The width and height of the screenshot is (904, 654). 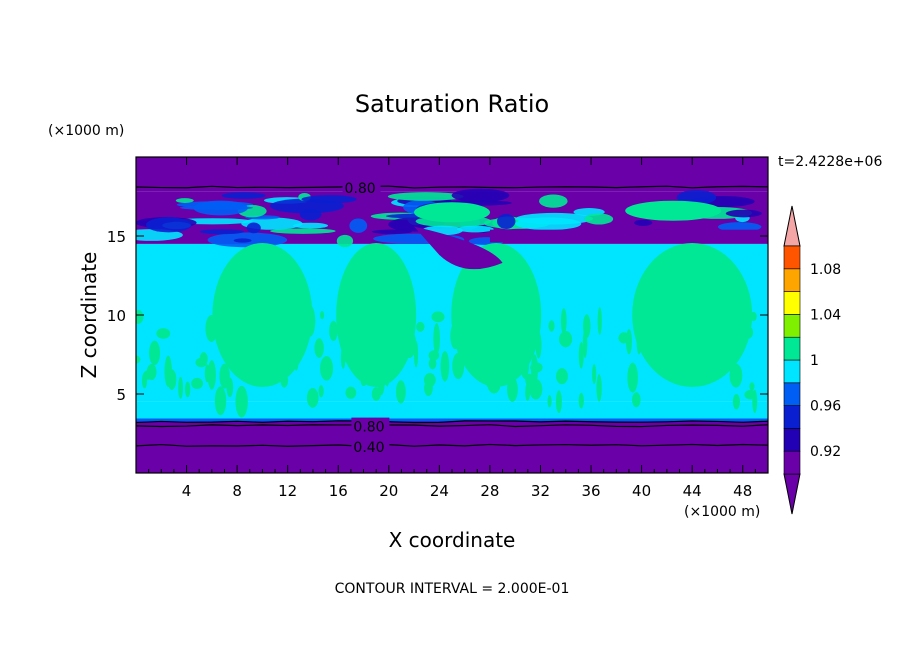 I want to click on chart-title: Saturation Ratio, so click(x=452, y=104).